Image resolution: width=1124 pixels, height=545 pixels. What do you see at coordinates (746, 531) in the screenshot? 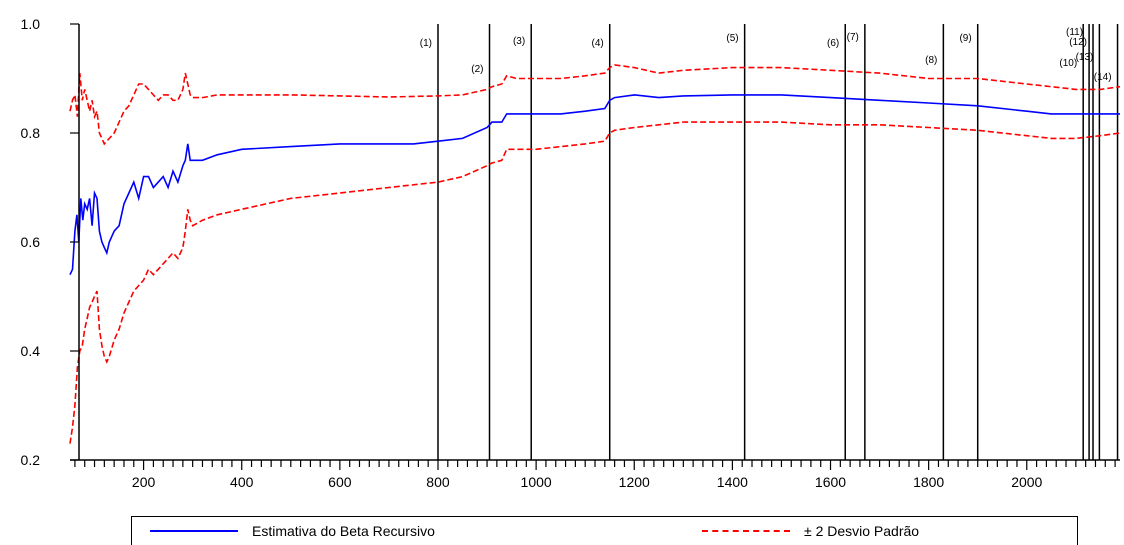
I see `legend-swatch-red` at bounding box center [746, 531].